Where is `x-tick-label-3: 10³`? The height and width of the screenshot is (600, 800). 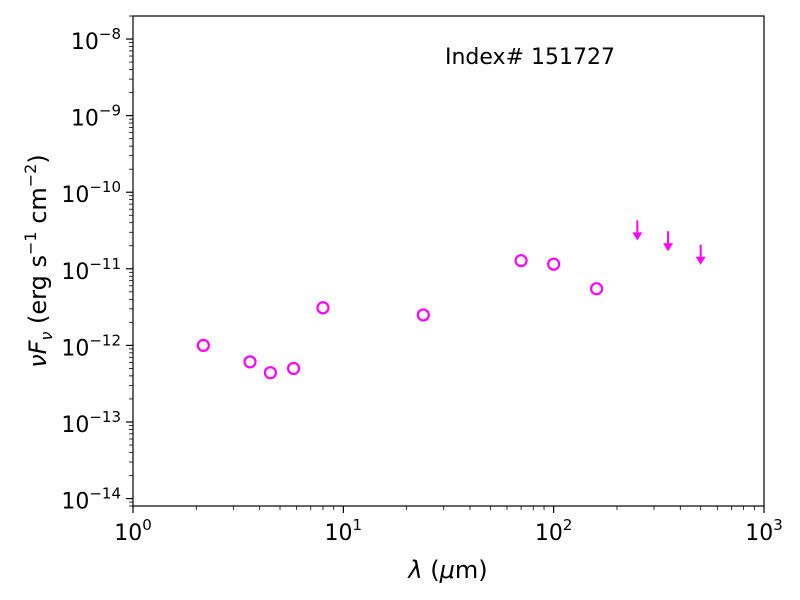
x-tick-label-3: 10³ is located at coordinates (764, 531).